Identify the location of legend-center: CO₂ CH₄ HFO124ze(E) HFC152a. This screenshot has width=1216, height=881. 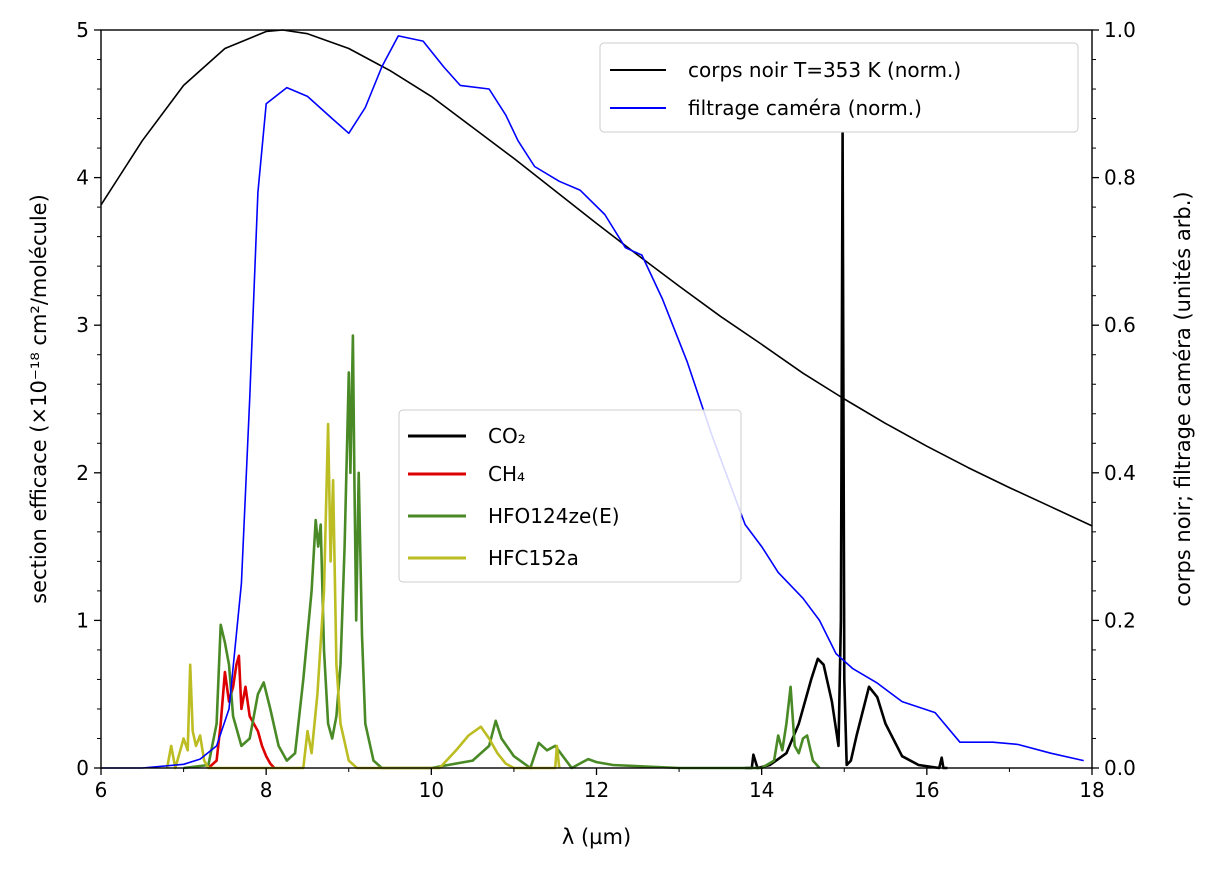
(570, 496).